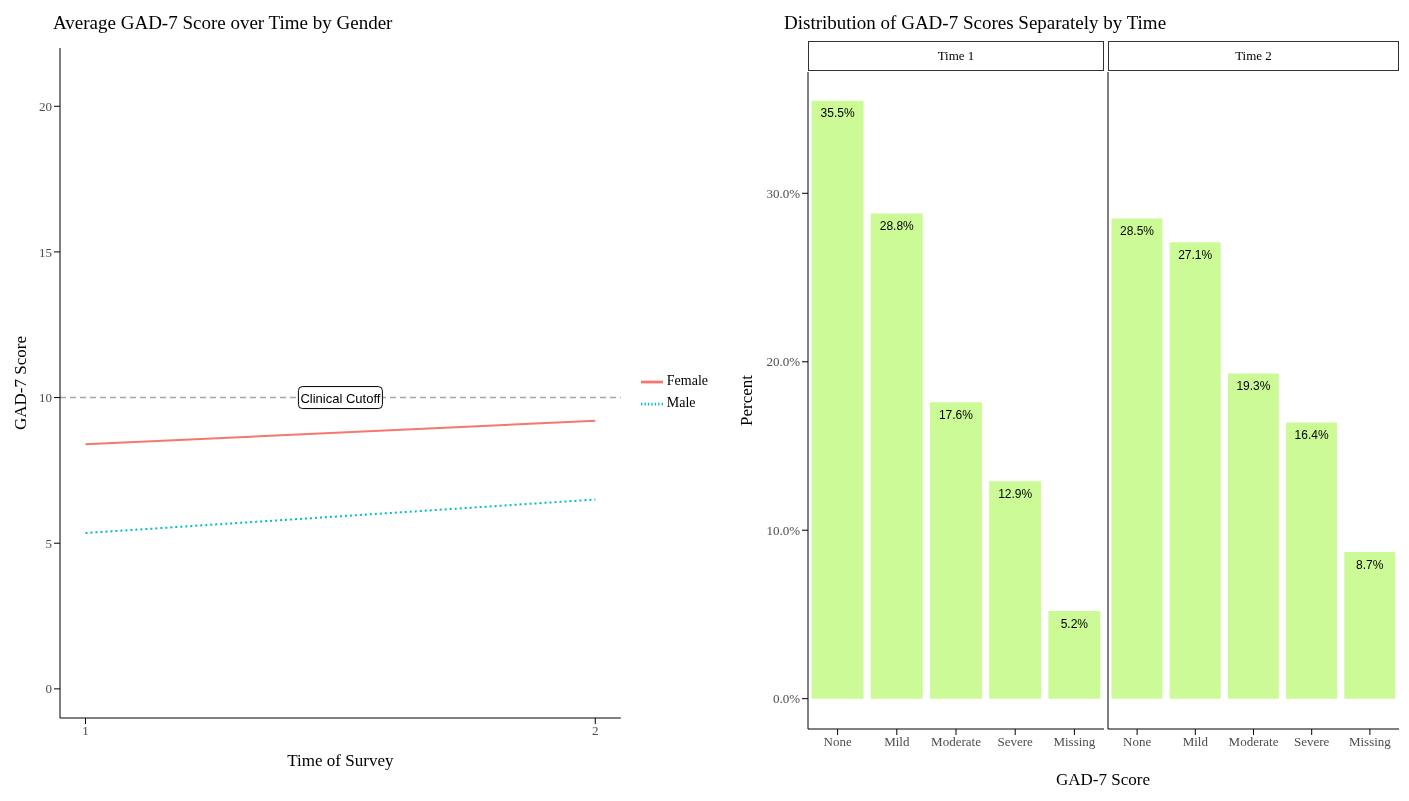 The height and width of the screenshot is (801, 1409). What do you see at coordinates (1311, 434) in the screenshot?
I see `data-label: 16.4%` at bounding box center [1311, 434].